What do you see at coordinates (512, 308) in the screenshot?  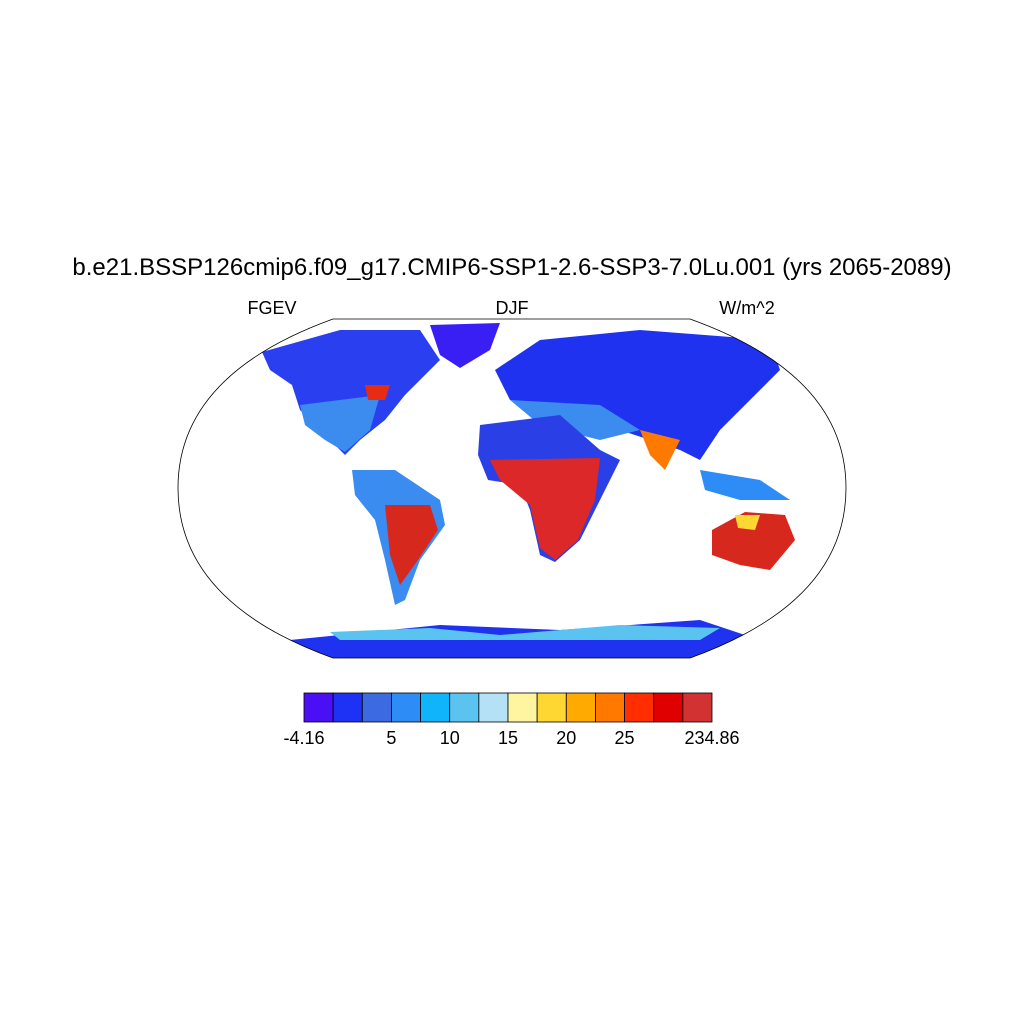 I see `center-label: DJF` at bounding box center [512, 308].